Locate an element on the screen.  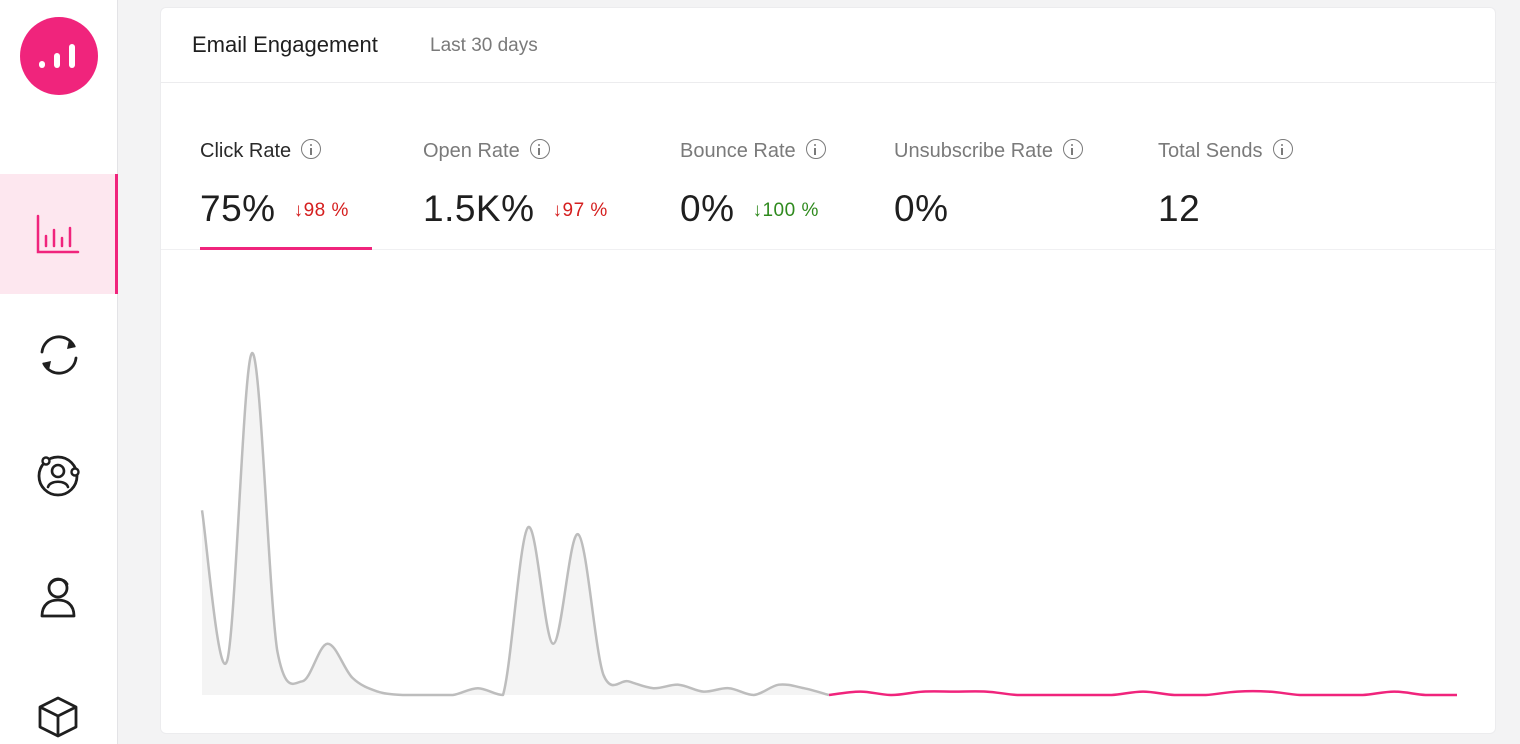
sidebar-item-audience is located at coordinates (59, 474).